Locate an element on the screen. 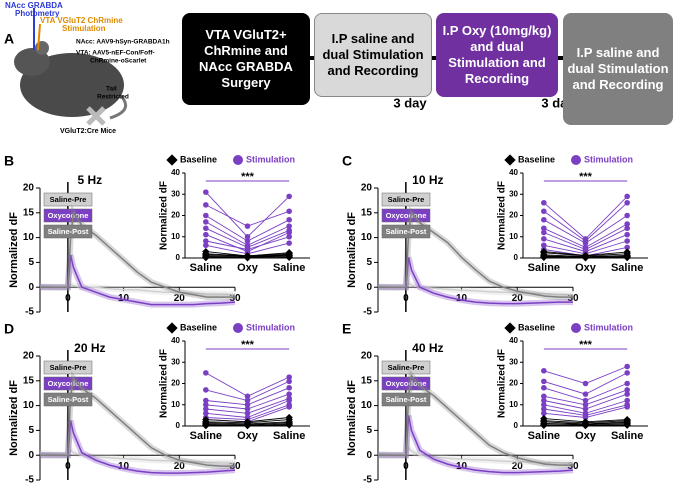 The height and width of the screenshot is (499, 675). virus-label: VTA: AAV5-nEF-Con/Foff- is located at coordinates (115, 53).